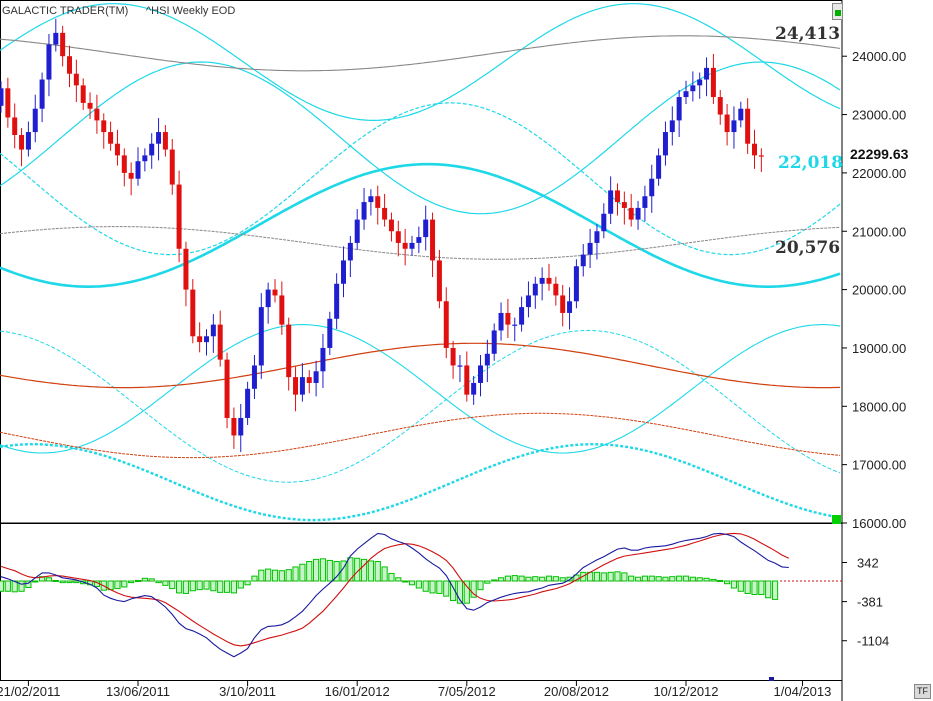 Image resolution: width=933 pixels, height=701 pixels. I want to click on date-tick-label: 7/05/2012, so click(467, 691).